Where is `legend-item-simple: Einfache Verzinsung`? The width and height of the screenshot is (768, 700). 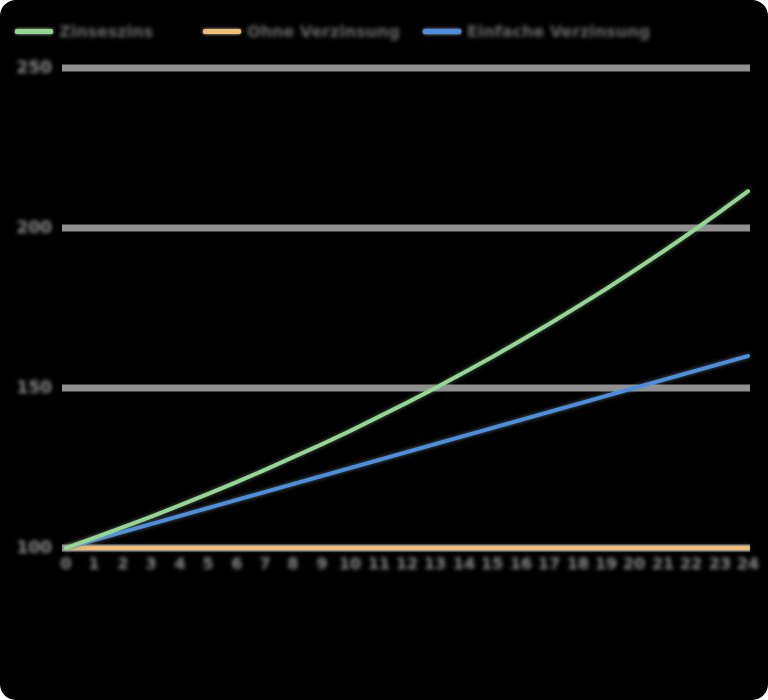
legend-item-simple: Einfache Verzinsung is located at coordinates (536, 31).